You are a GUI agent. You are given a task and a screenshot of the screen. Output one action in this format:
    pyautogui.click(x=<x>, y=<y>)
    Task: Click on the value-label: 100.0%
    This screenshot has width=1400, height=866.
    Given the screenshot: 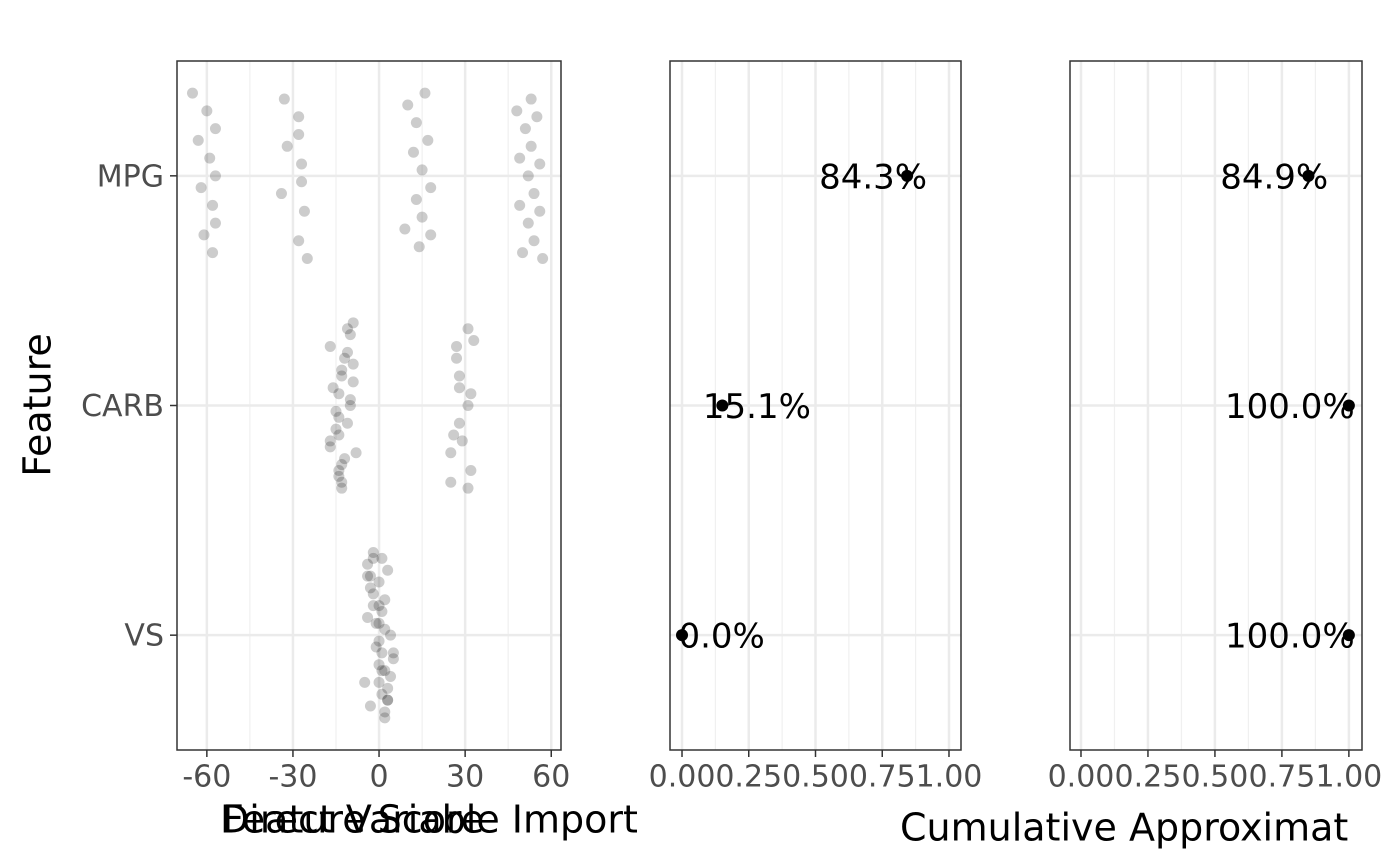 What is the action you would take?
    pyautogui.click(x=1290, y=407)
    